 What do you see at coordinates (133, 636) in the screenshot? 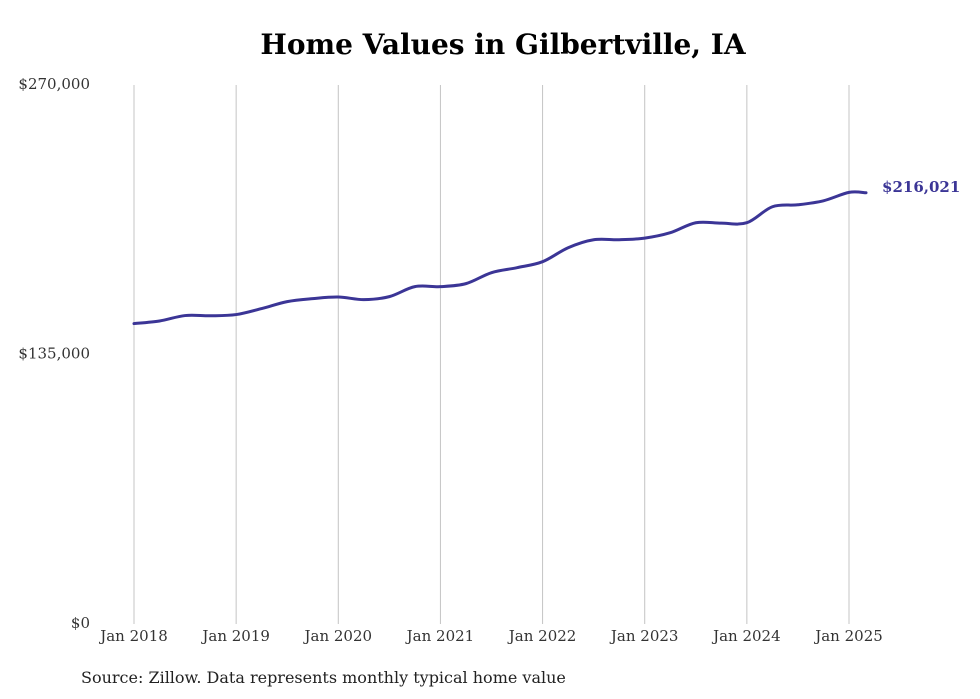
I see `x-tick-label: Jan 2018` at bounding box center [133, 636].